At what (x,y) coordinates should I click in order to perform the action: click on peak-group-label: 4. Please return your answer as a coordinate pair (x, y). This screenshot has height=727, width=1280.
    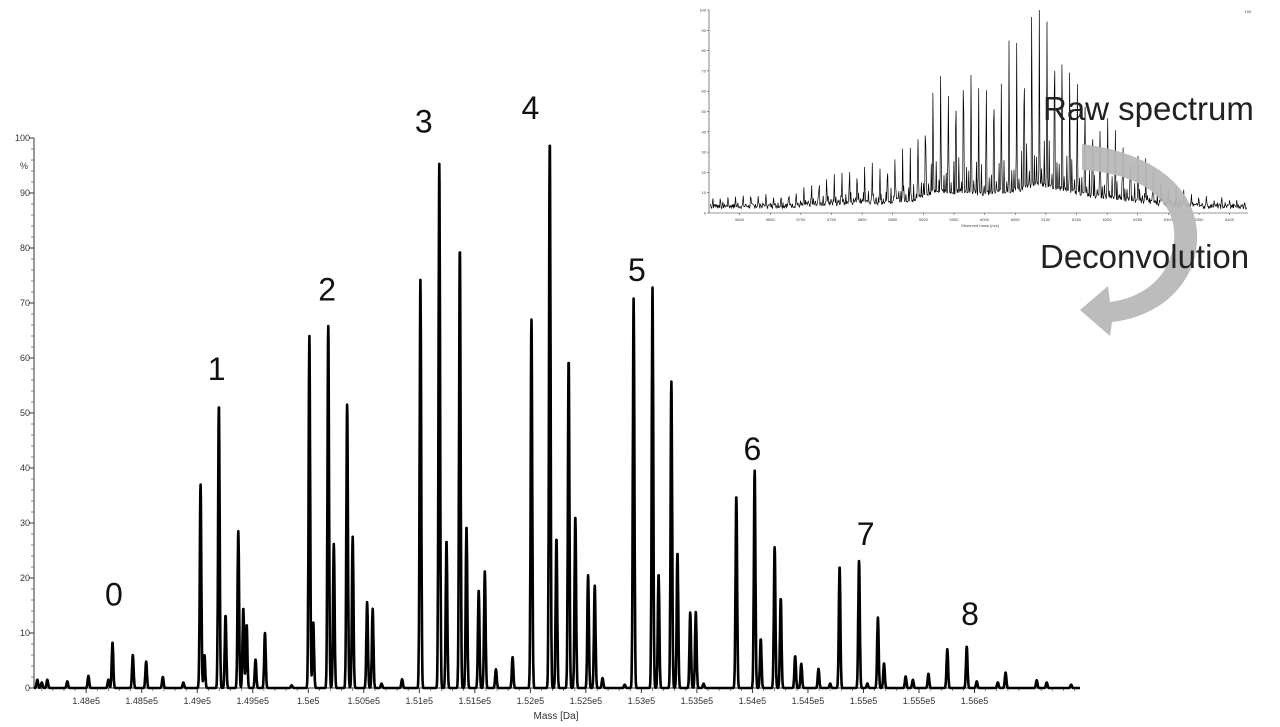
    Looking at the image, I should click on (530, 108).